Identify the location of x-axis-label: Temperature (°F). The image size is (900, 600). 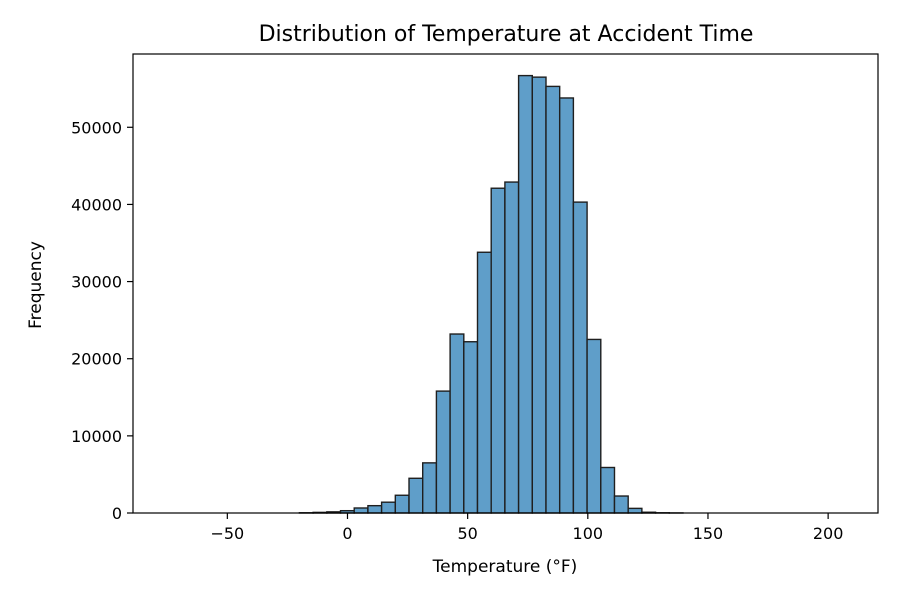
(505, 567).